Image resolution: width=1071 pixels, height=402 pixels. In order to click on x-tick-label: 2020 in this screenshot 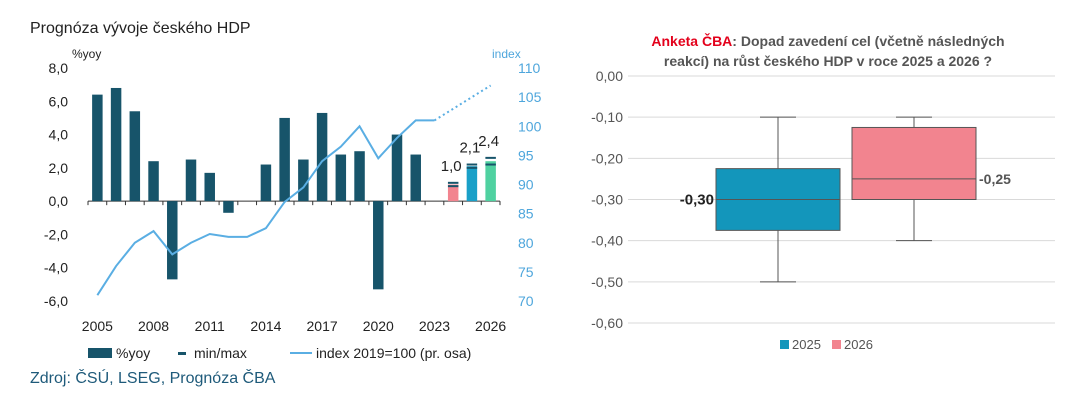, I will do `click(378, 326)`.